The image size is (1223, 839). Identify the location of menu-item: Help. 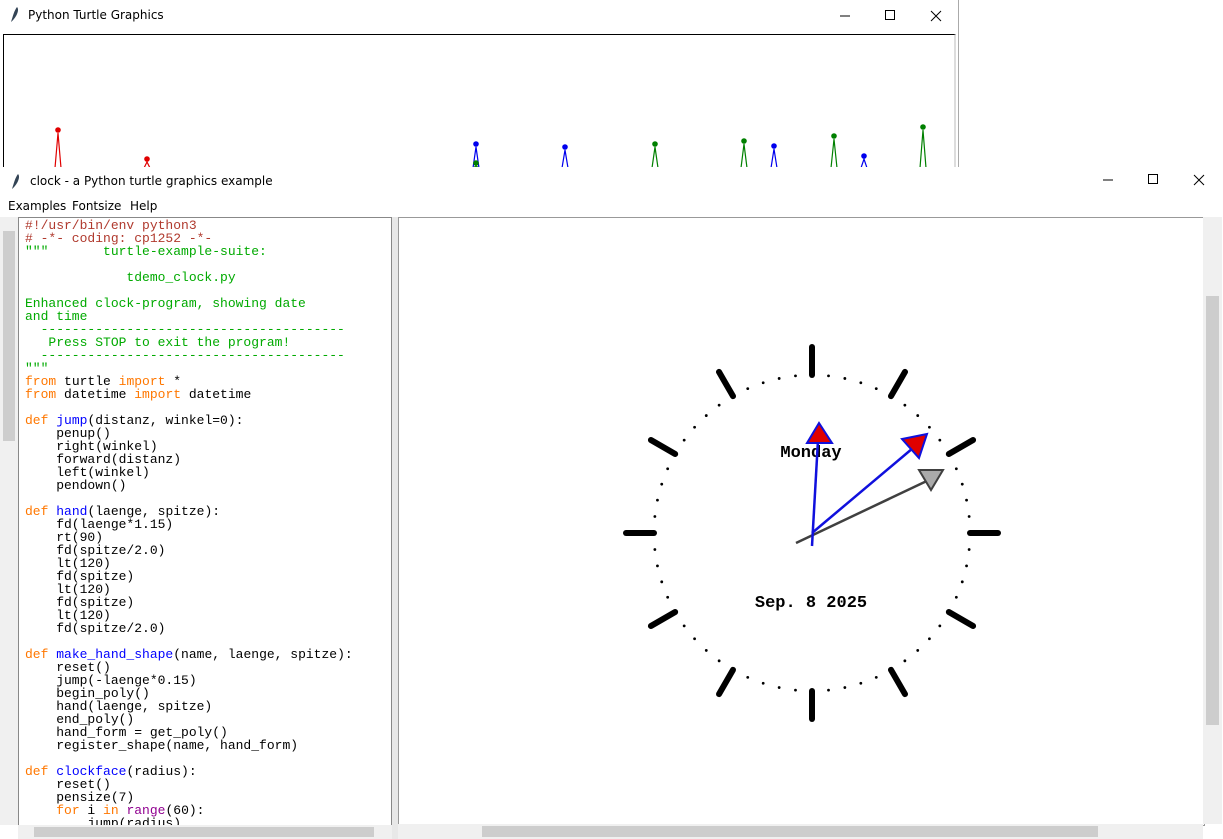
(144, 206).